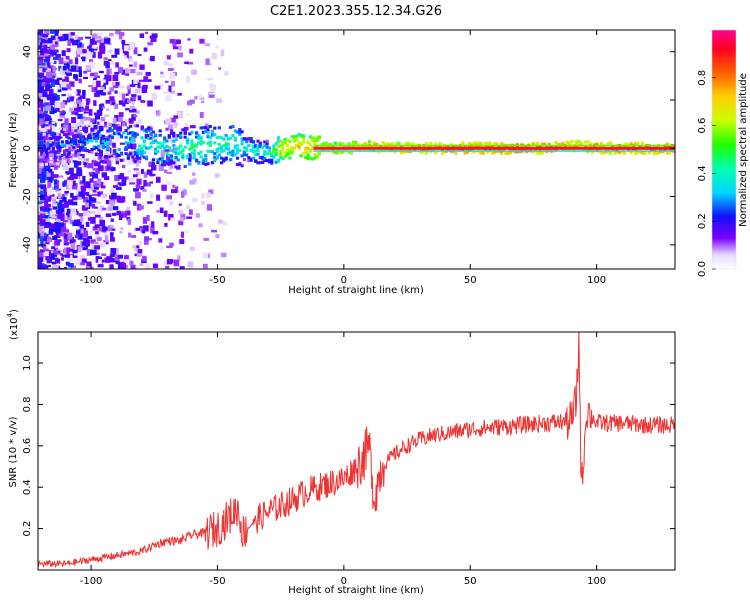 The width and height of the screenshot is (750, 600). What do you see at coordinates (27, 196) in the screenshot?
I see `y-tick-label: -20` at bounding box center [27, 196].